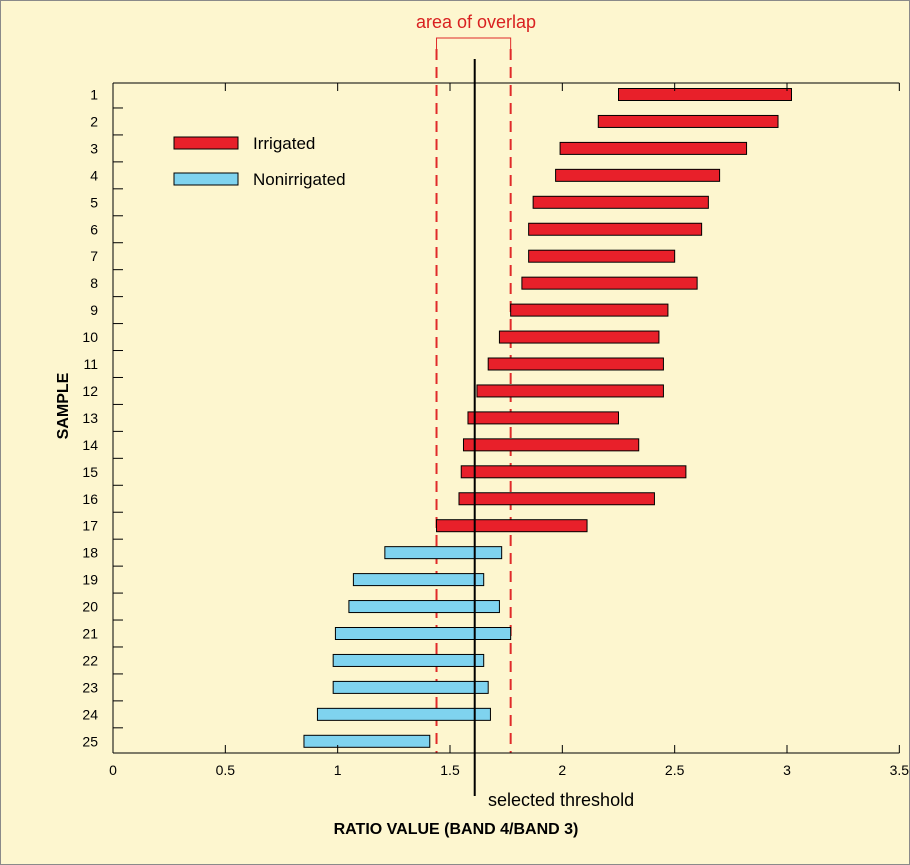 The height and width of the screenshot is (865, 910). Describe the element at coordinates (94, 95) in the screenshot. I see `y-tick-label: 1` at that location.